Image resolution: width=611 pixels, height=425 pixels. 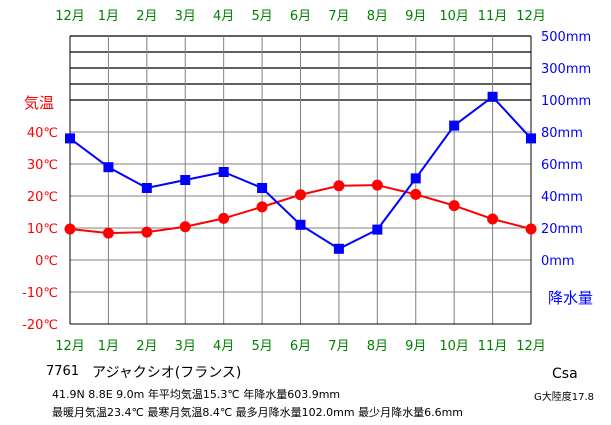 What do you see at coordinates (562, 165) in the screenshot?
I see `precip-tick-label: 60mm` at bounding box center [562, 165].